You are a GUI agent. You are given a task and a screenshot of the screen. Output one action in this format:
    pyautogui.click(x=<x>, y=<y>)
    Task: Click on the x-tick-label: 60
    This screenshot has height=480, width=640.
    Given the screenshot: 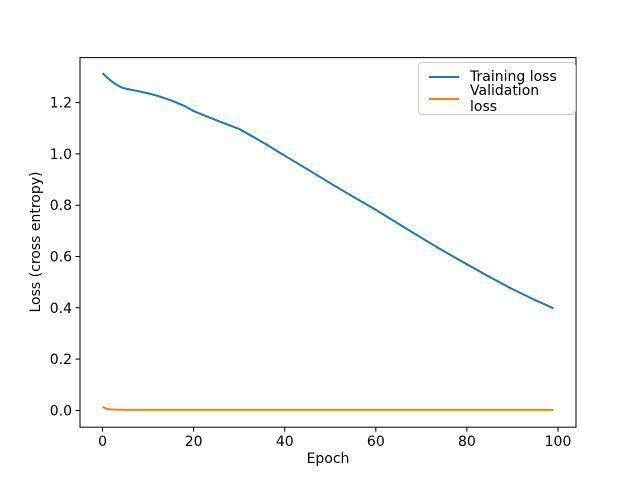 What is the action you would take?
    pyautogui.click(x=376, y=442)
    